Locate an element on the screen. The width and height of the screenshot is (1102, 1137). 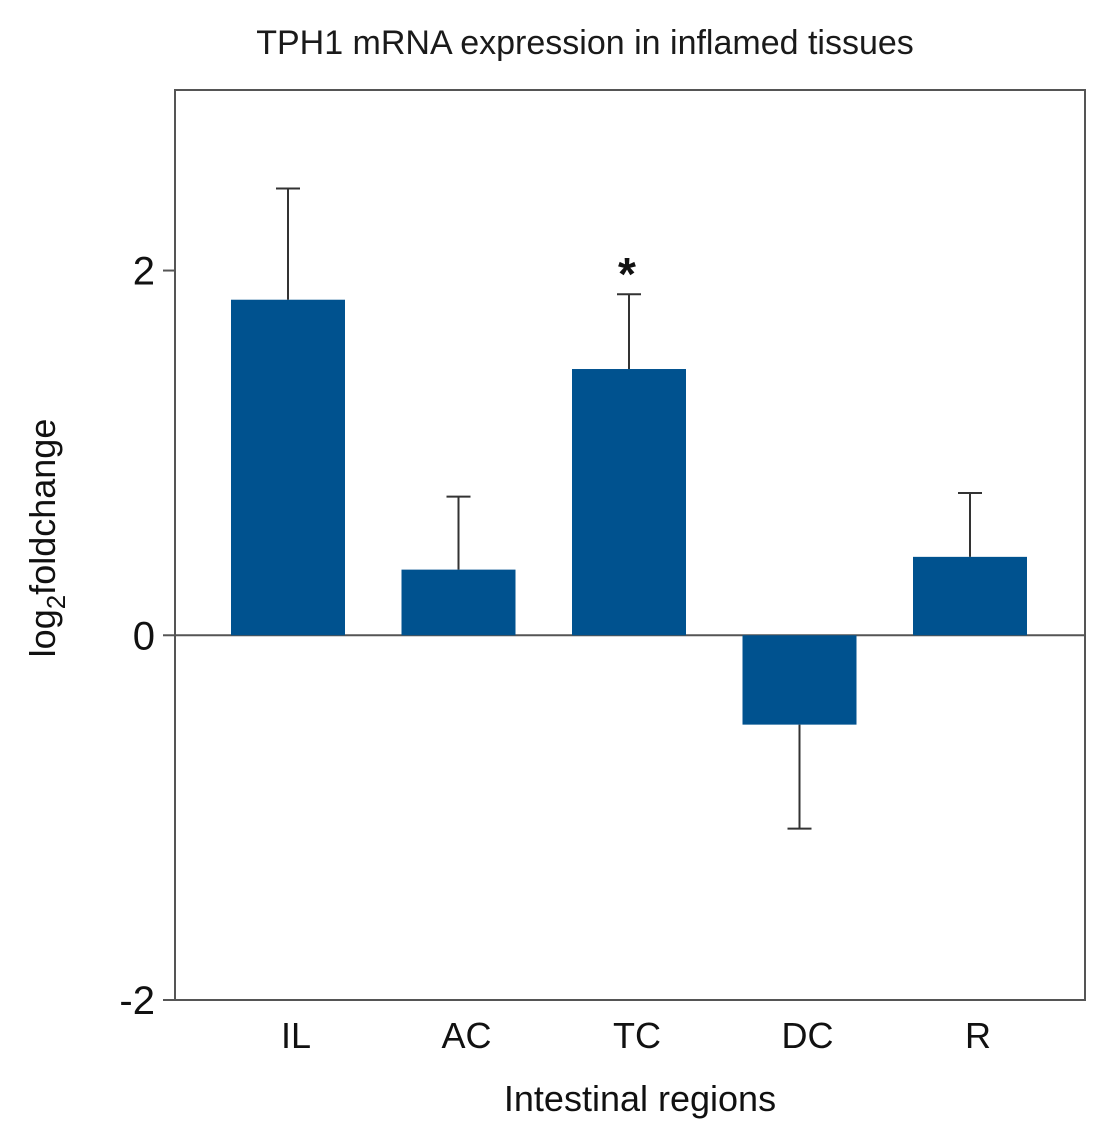
y-axis-title: log2foldchange is located at coordinates (46, 538).